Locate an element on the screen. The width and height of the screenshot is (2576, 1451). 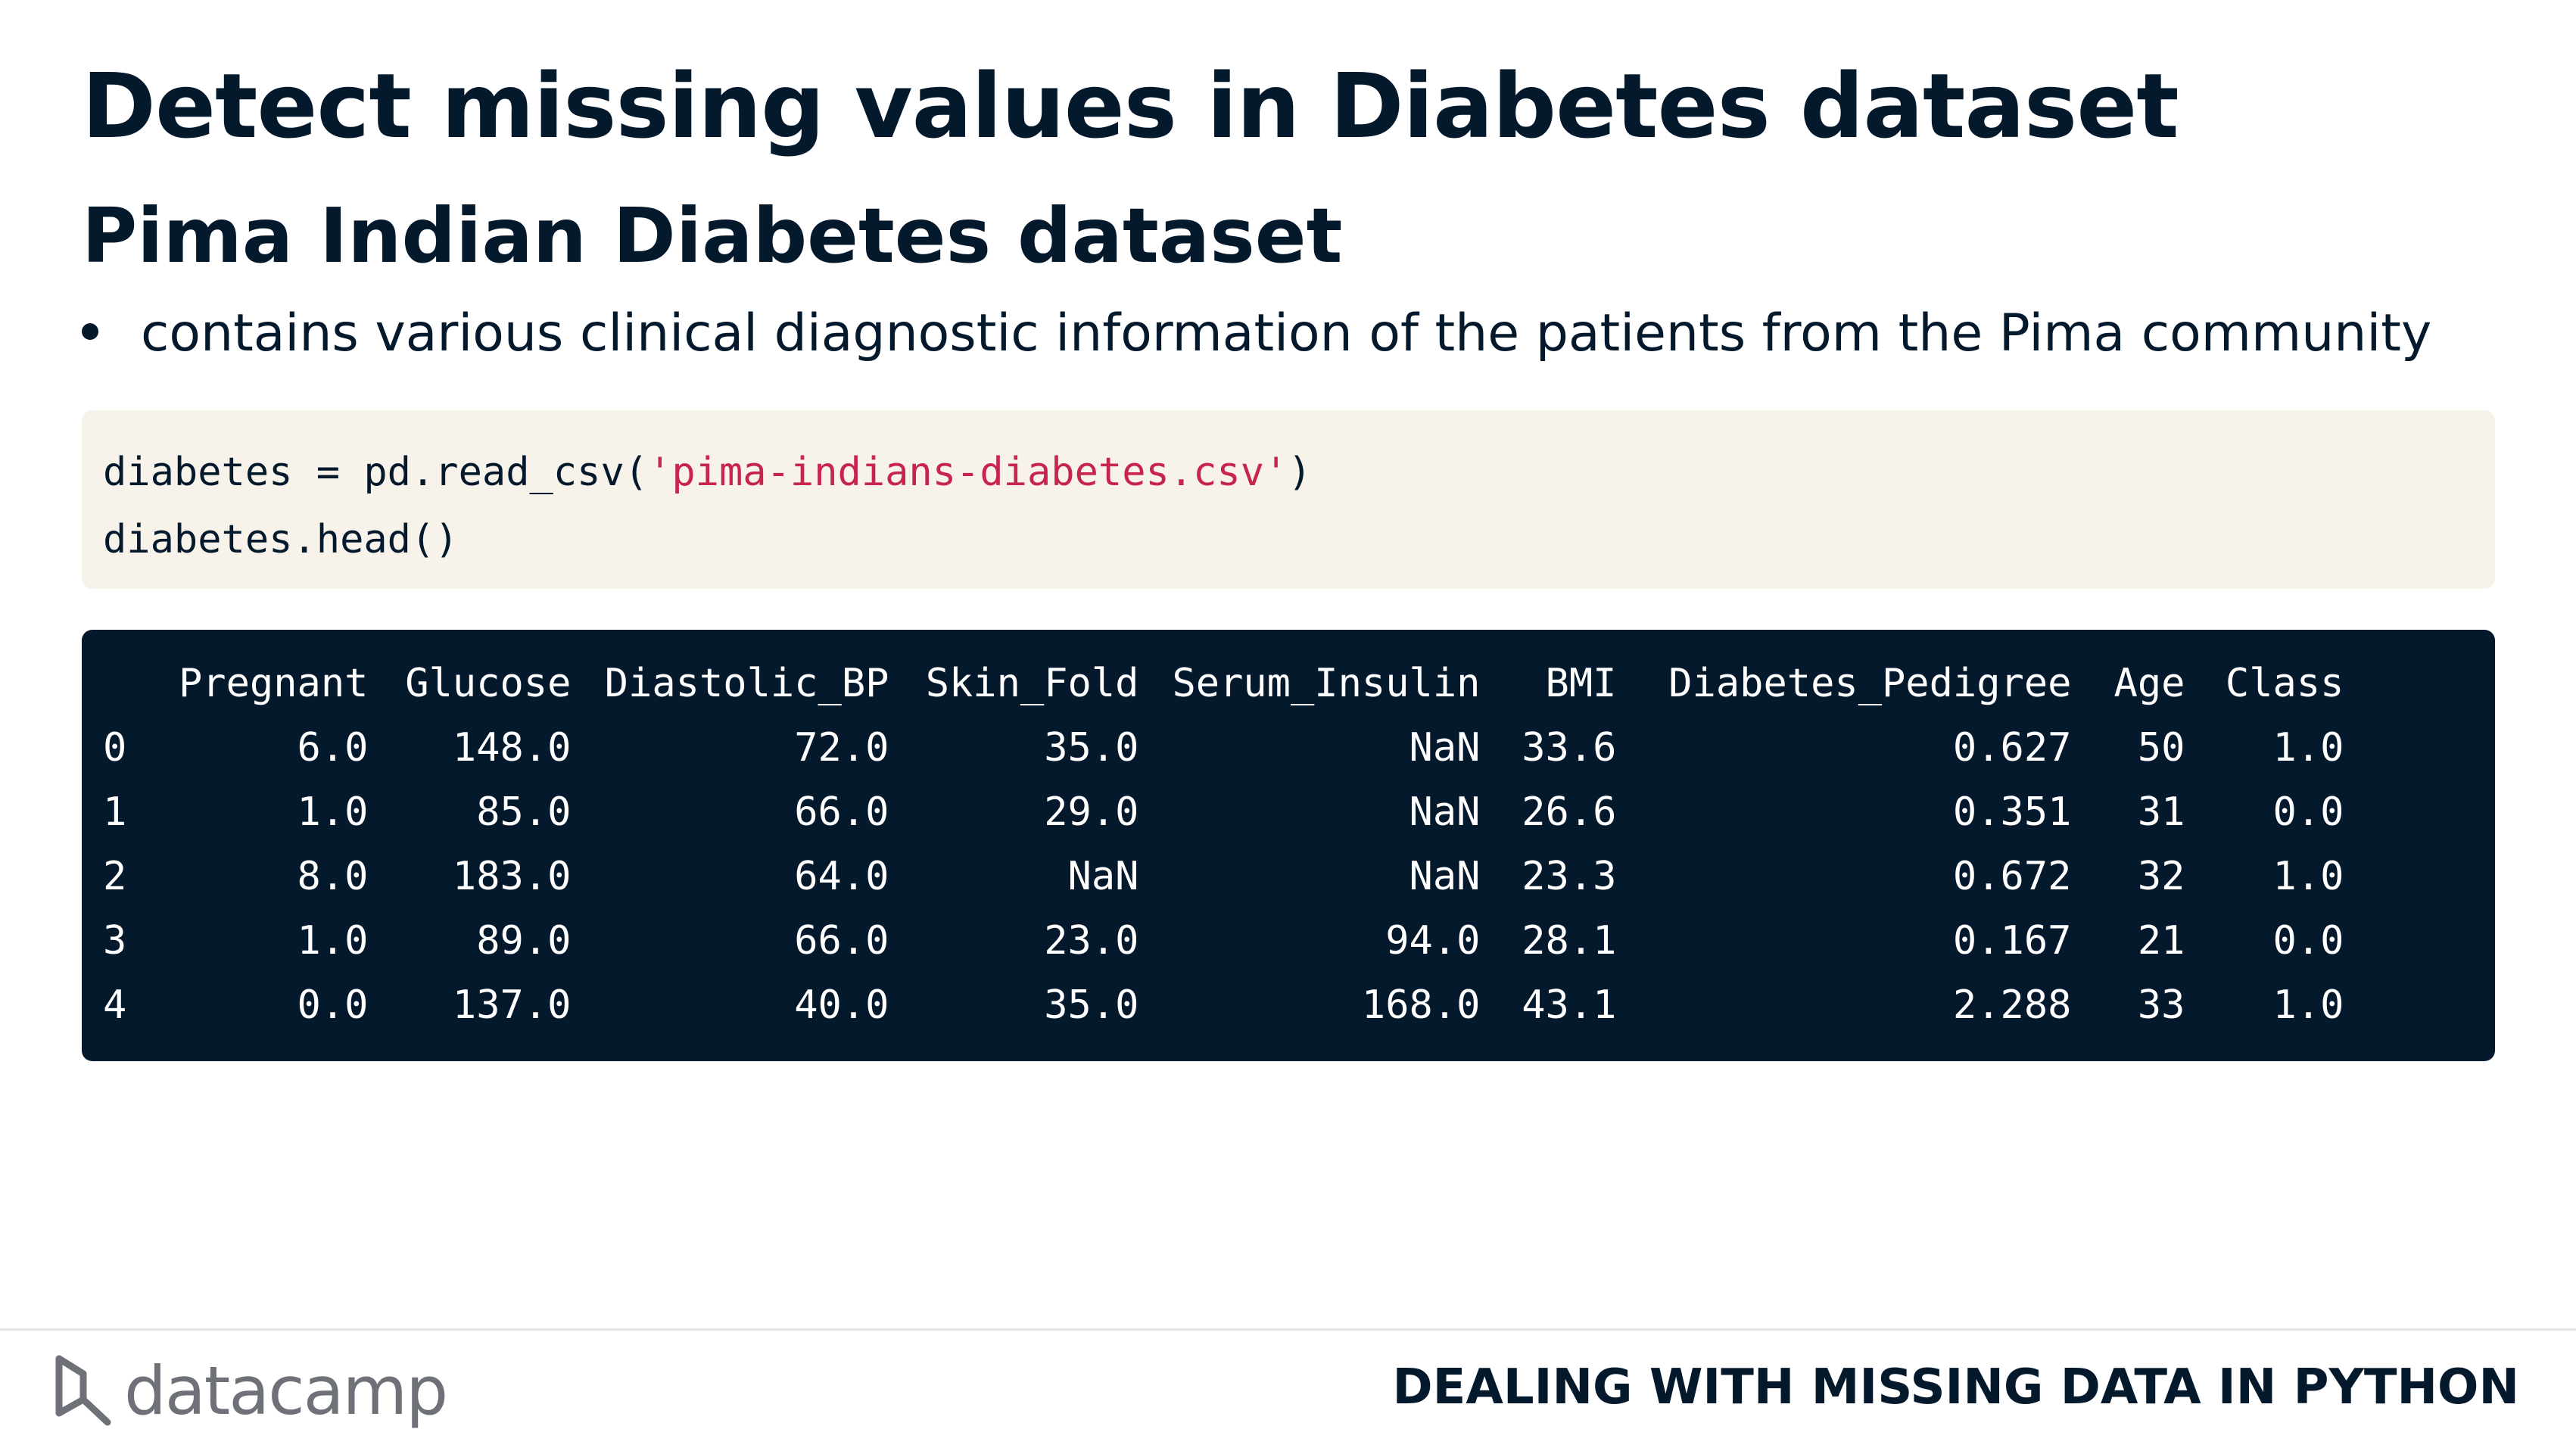
table-cell: 29.0 is located at coordinates (1091, 812).